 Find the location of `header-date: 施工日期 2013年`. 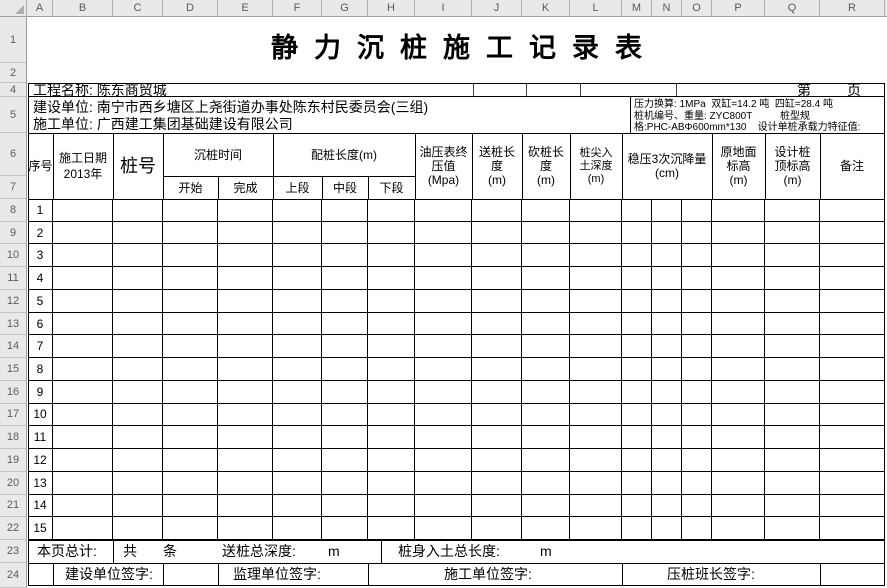

header-date: 施工日期 2013年 is located at coordinates (82, 166).